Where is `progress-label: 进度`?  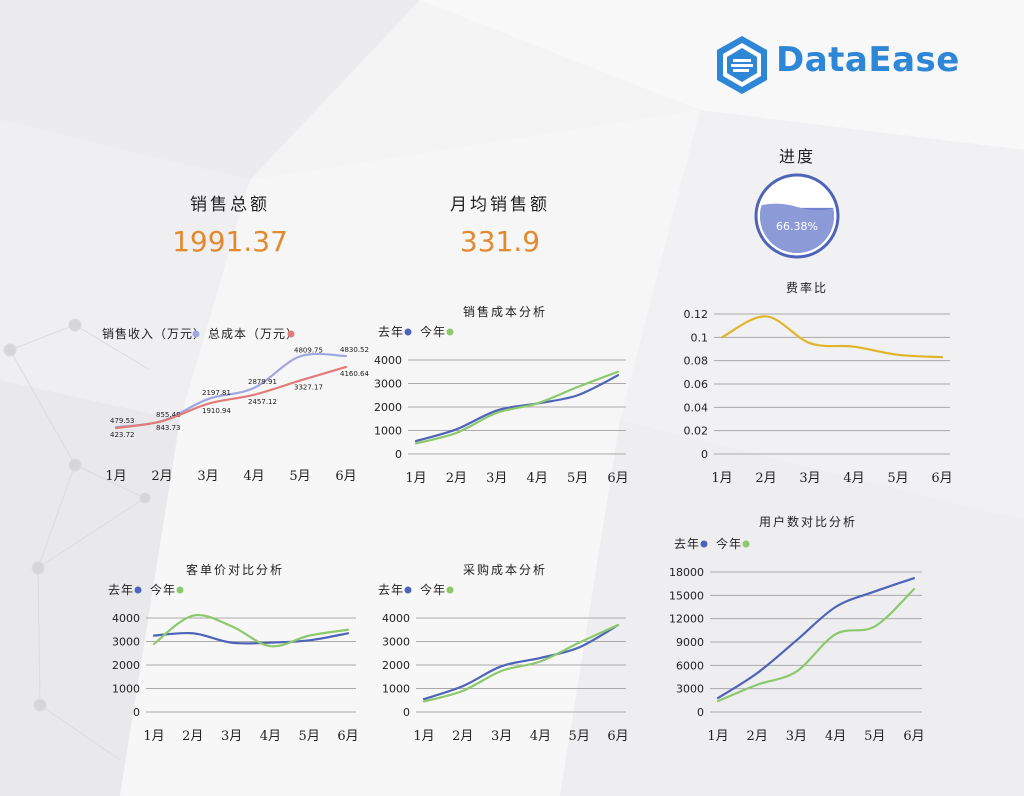
progress-label: 进度 is located at coordinates (797, 156).